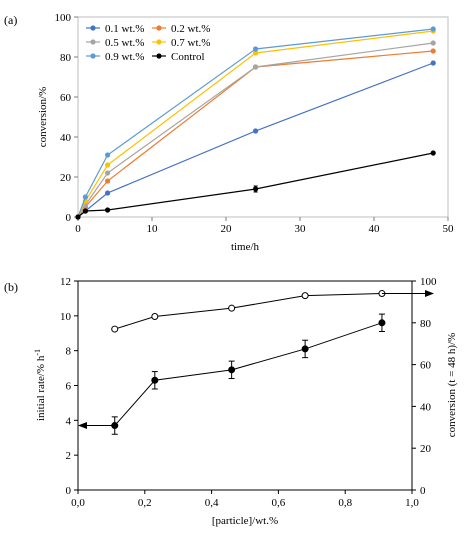  I want to click on panel-a-y-tick-label: 80, so click(66, 58).